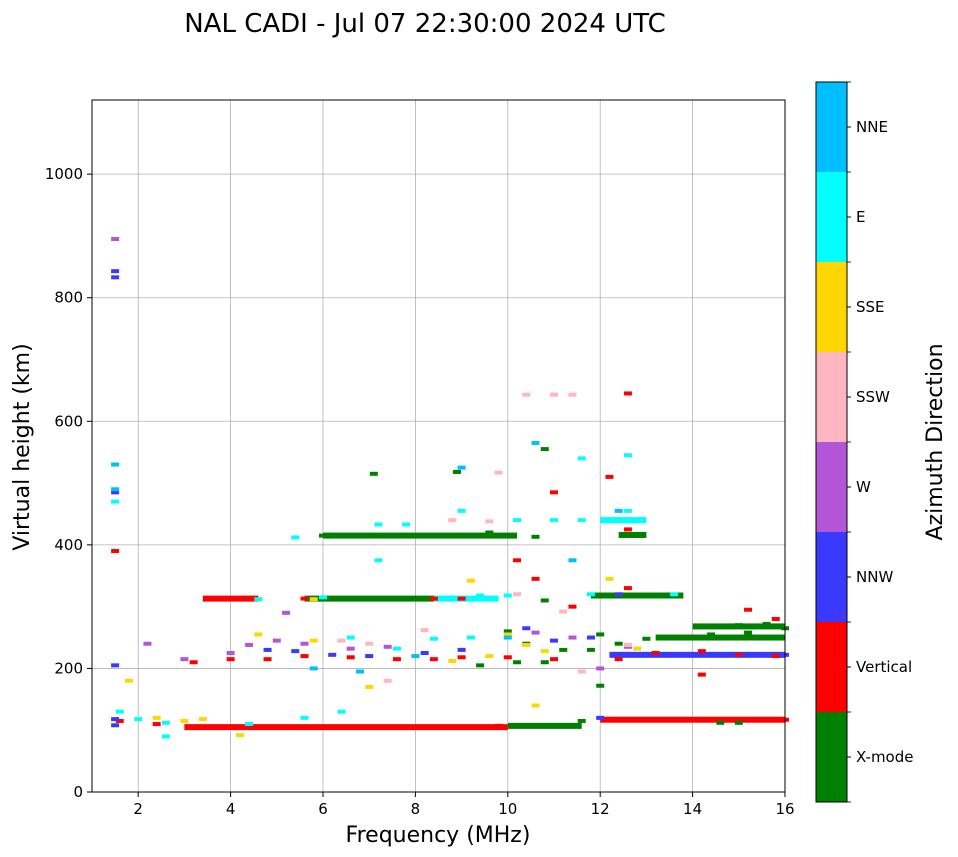 Image resolution: width=958 pixels, height=857 pixels. I want to click on colorbar-tick-label: Vertical, so click(884, 667).